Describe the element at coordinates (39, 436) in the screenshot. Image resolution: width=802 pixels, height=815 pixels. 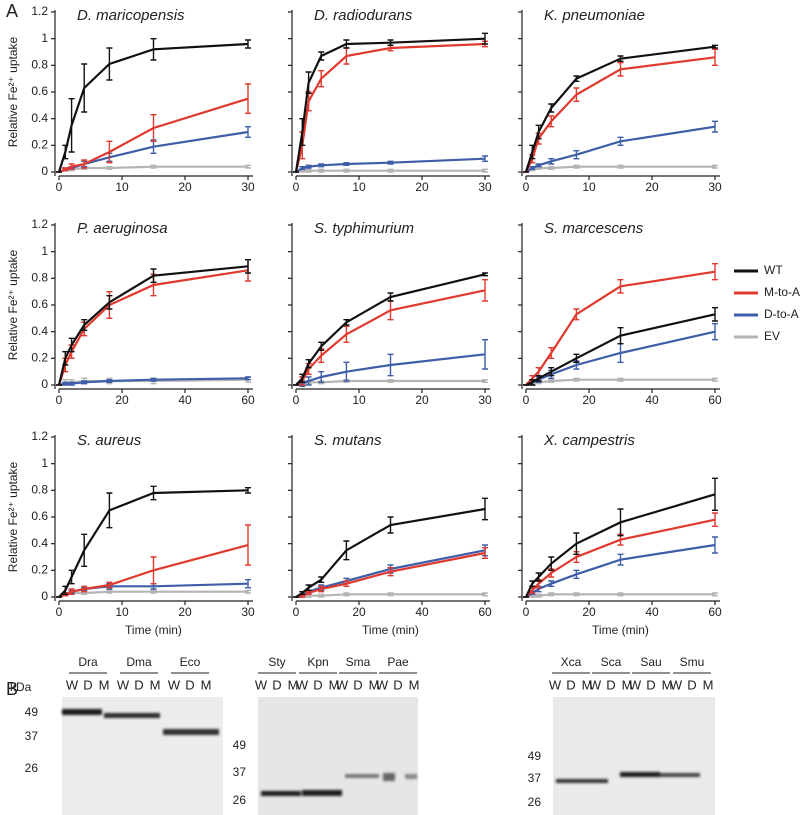
I see `y-tick-label: 1.2` at that location.